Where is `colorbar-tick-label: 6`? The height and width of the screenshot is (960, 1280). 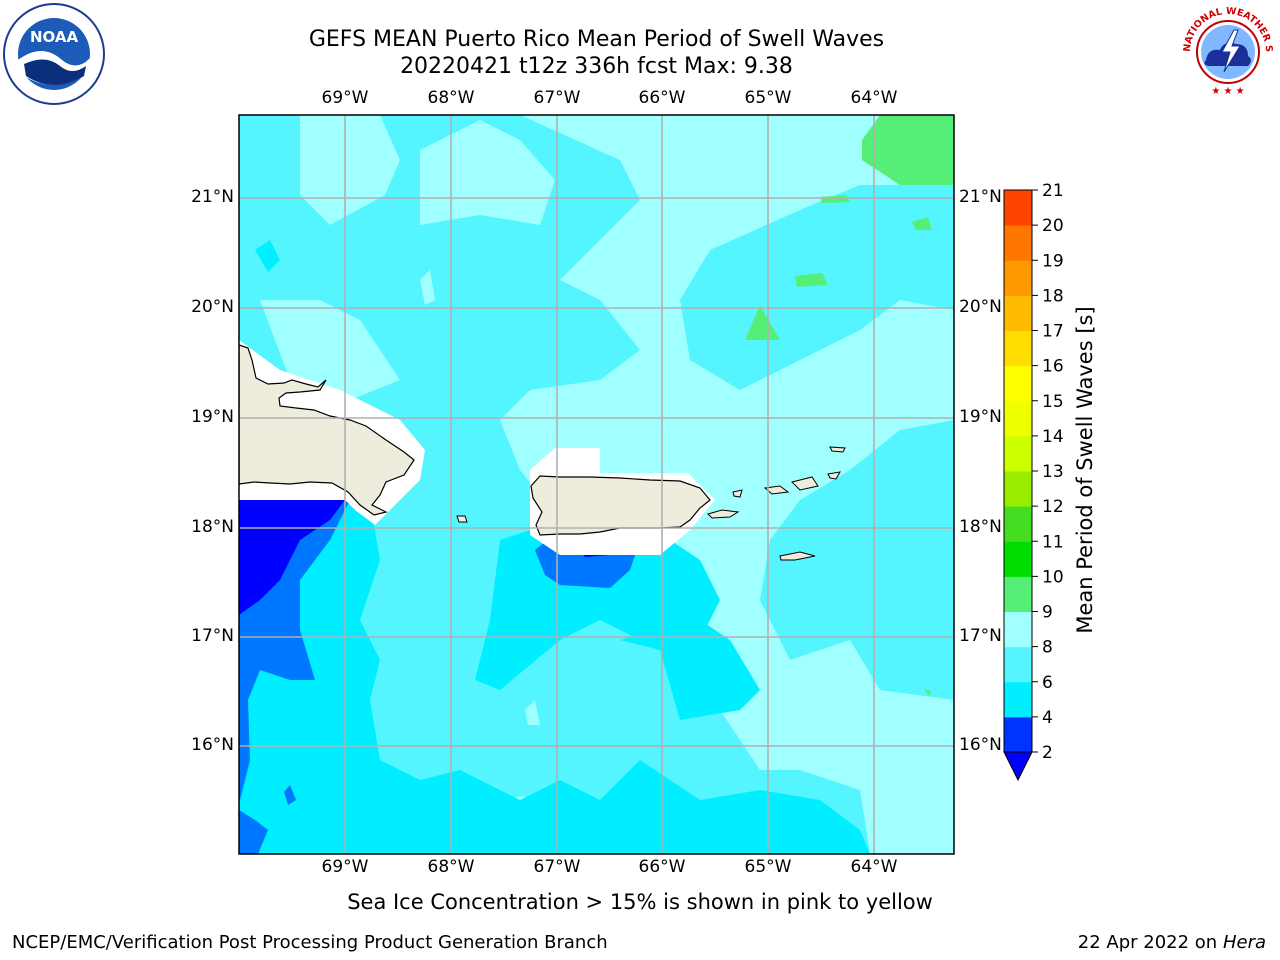 colorbar-tick-label: 6 is located at coordinates (1047, 683).